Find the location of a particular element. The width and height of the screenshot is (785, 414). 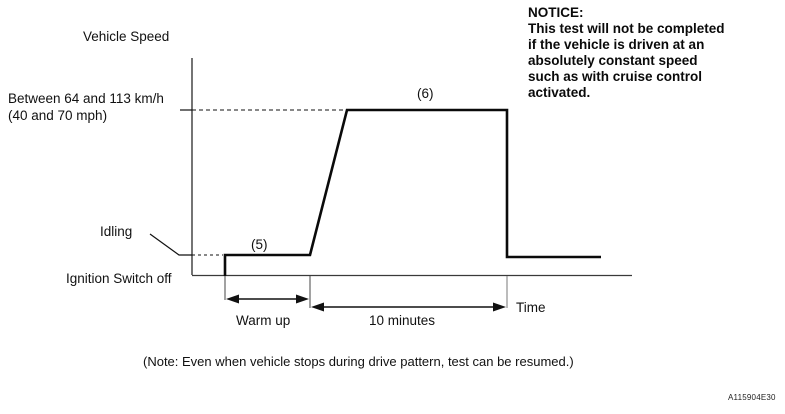

y-axis-title: Vehicle Speed is located at coordinates (126, 36).